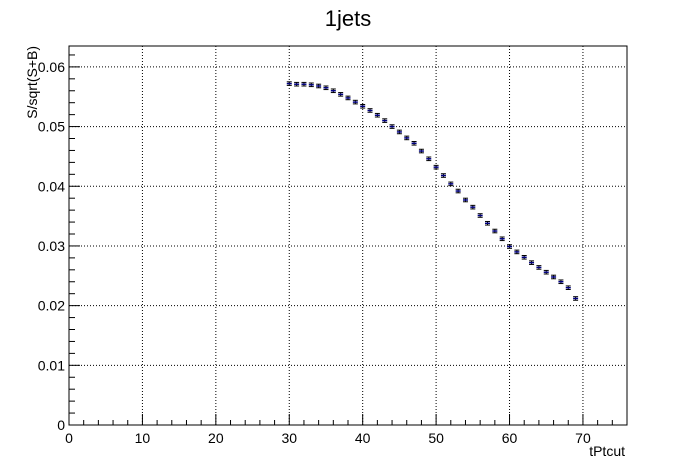 This screenshot has width=696, height=472. Describe the element at coordinates (289, 438) in the screenshot. I see `x-tick-label: 30` at that location.